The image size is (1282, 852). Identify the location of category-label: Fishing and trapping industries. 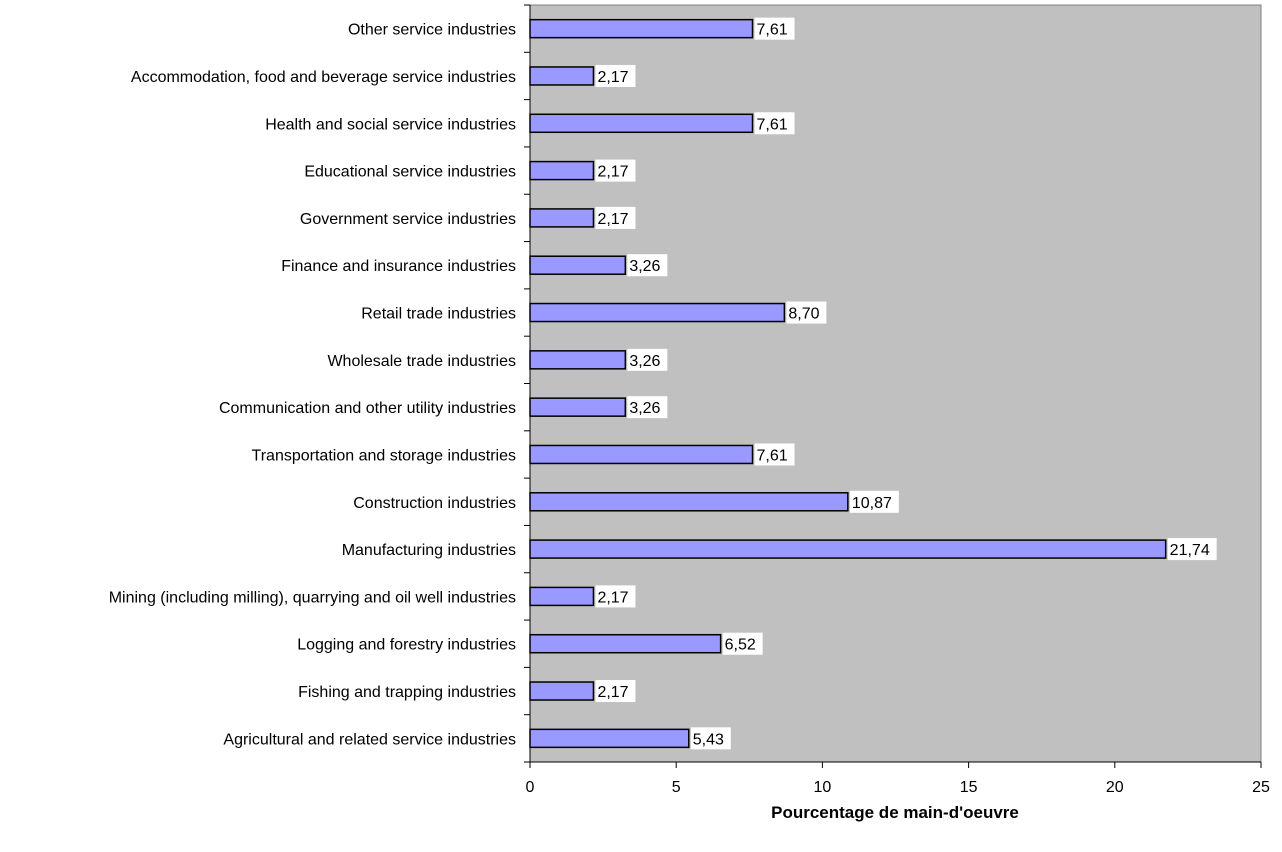
(407, 692).